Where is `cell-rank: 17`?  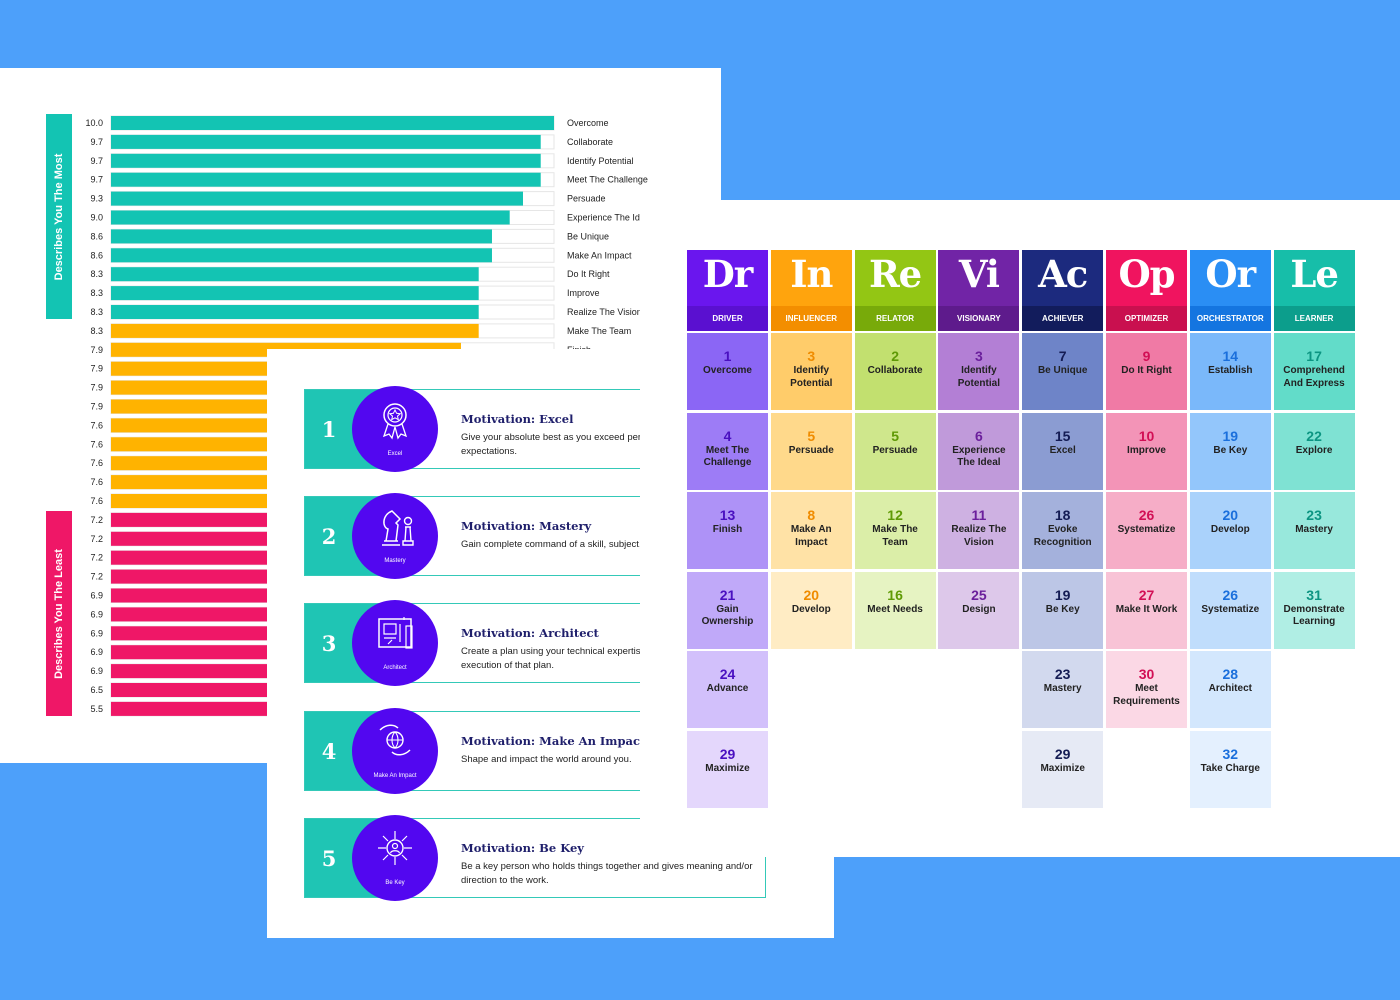 cell-rank: 17 is located at coordinates (1314, 356).